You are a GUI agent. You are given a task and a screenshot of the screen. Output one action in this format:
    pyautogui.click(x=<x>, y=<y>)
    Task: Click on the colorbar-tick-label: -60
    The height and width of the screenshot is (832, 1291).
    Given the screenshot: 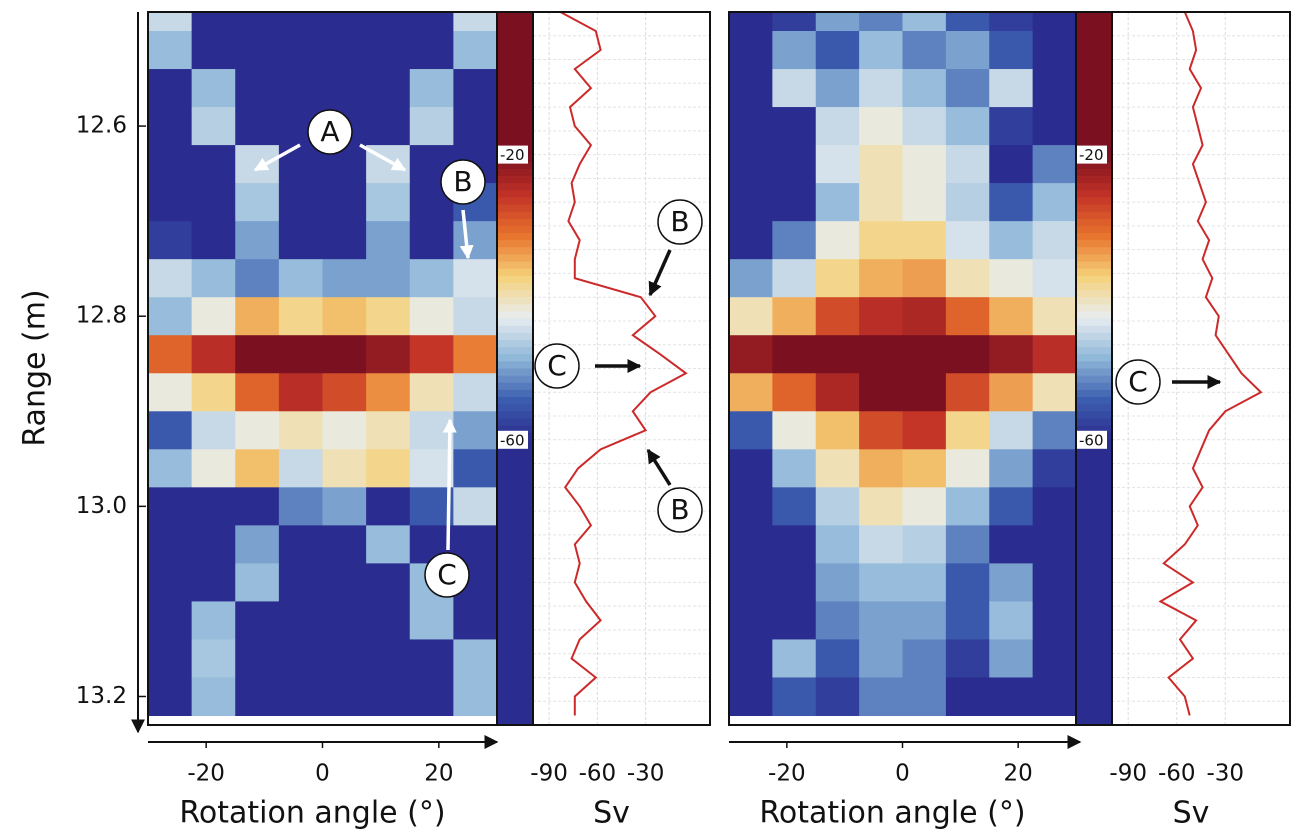 What is the action you would take?
    pyautogui.click(x=1091, y=440)
    